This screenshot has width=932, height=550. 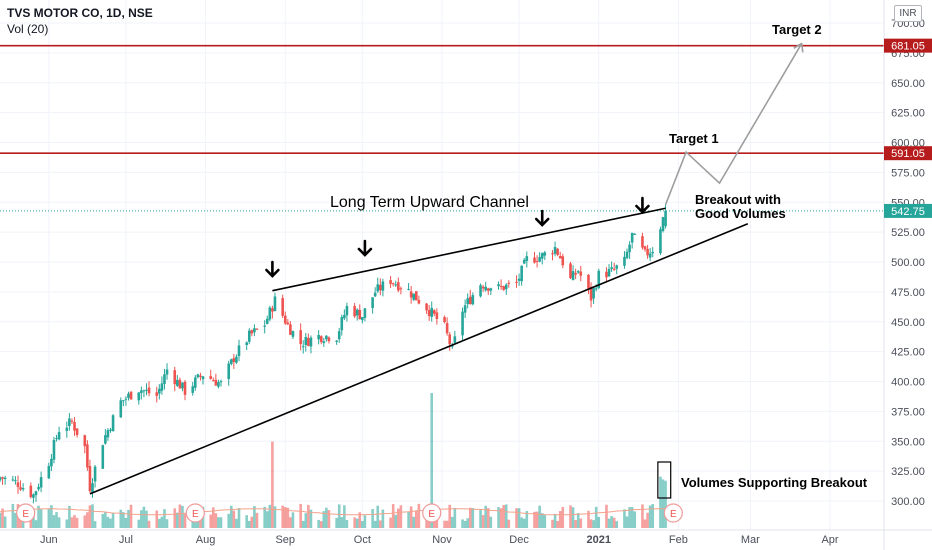 I want to click on breakout-label-line1: Breakout with, so click(x=738, y=199).